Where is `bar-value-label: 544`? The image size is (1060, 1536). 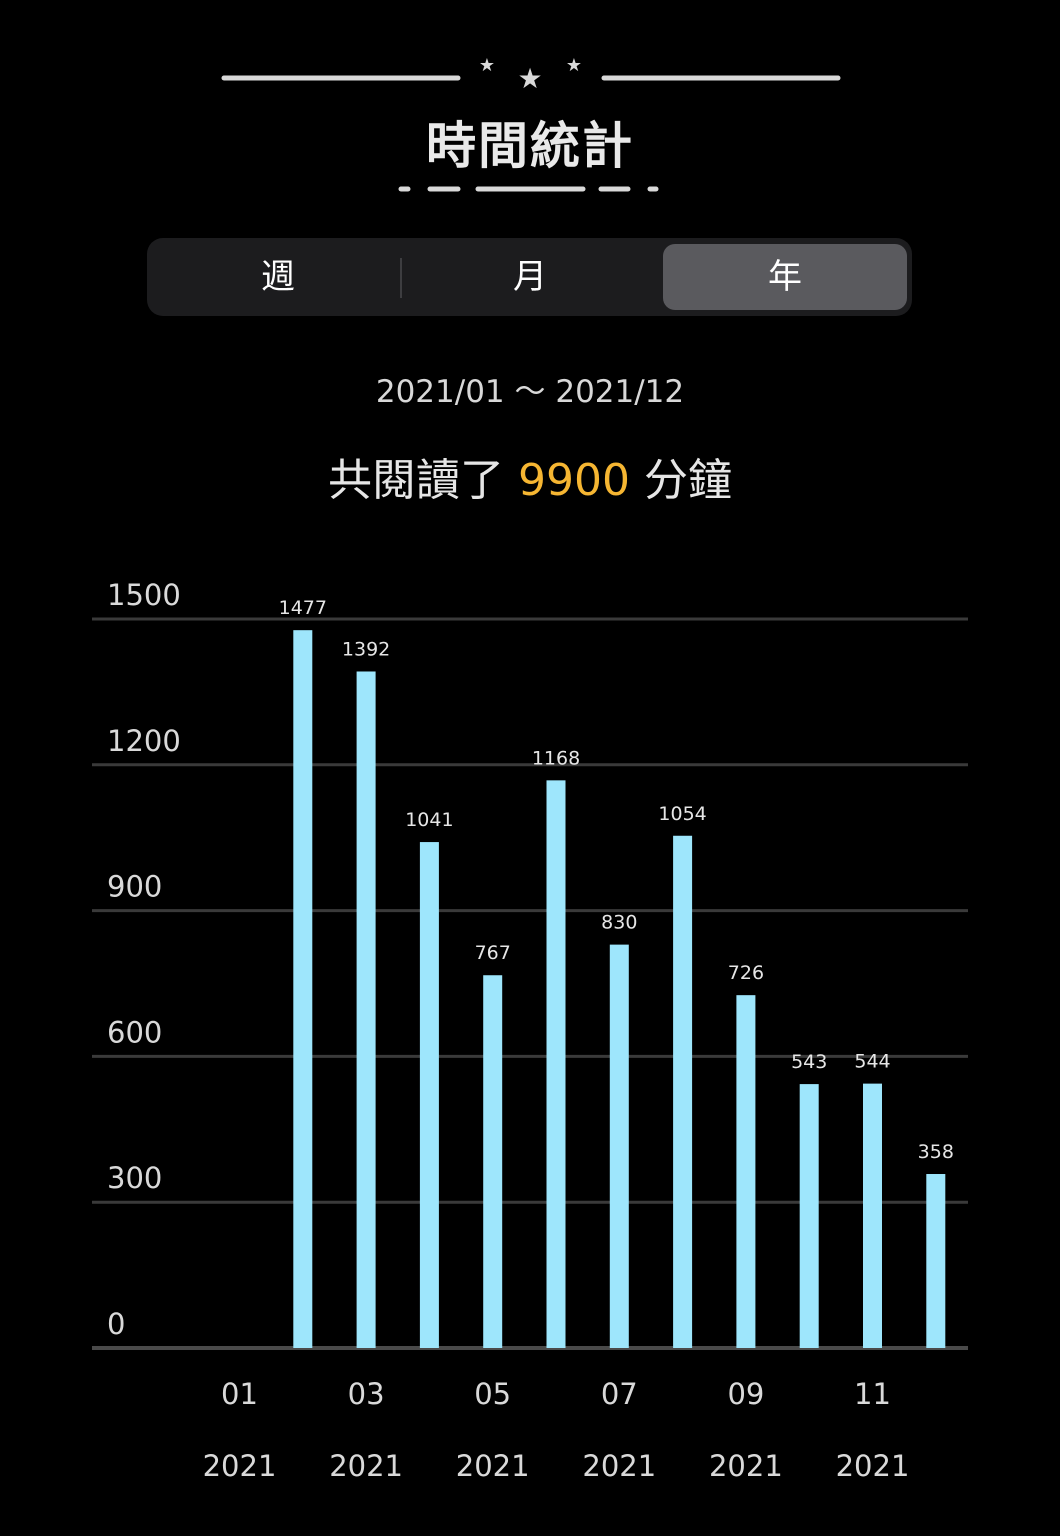
bar-value-label: 544 is located at coordinates (872, 1062).